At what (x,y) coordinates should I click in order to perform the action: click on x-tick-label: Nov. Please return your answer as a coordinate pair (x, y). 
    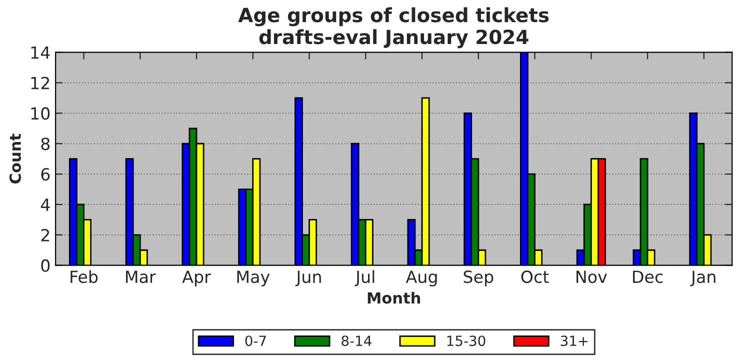
    Looking at the image, I should click on (591, 277).